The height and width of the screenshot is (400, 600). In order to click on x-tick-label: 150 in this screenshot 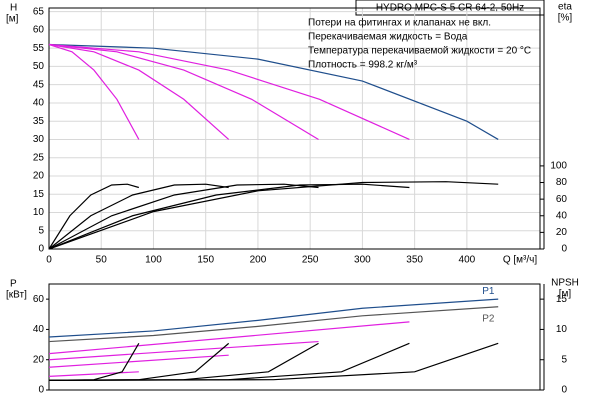, I will do `click(205, 260)`.